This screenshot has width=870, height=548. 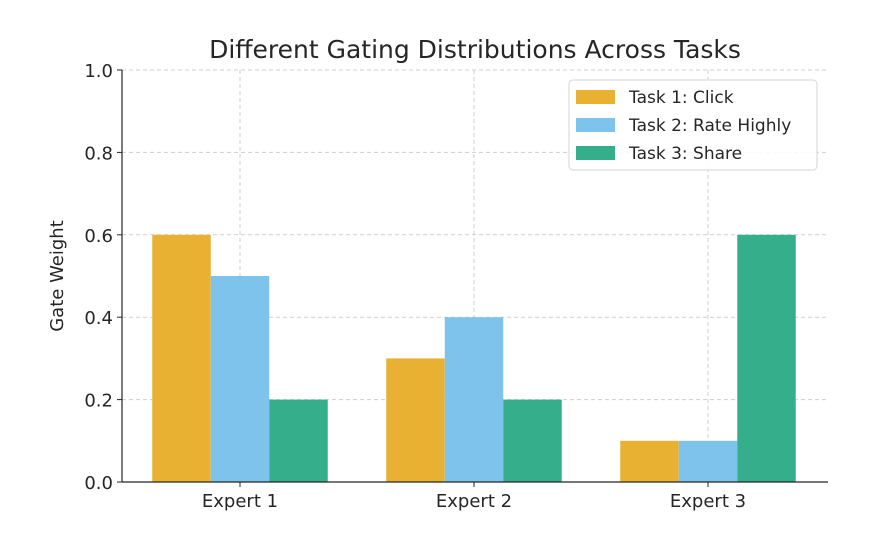 What do you see at coordinates (98, 483) in the screenshot?
I see `y-tick-label: 0.0` at bounding box center [98, 483].